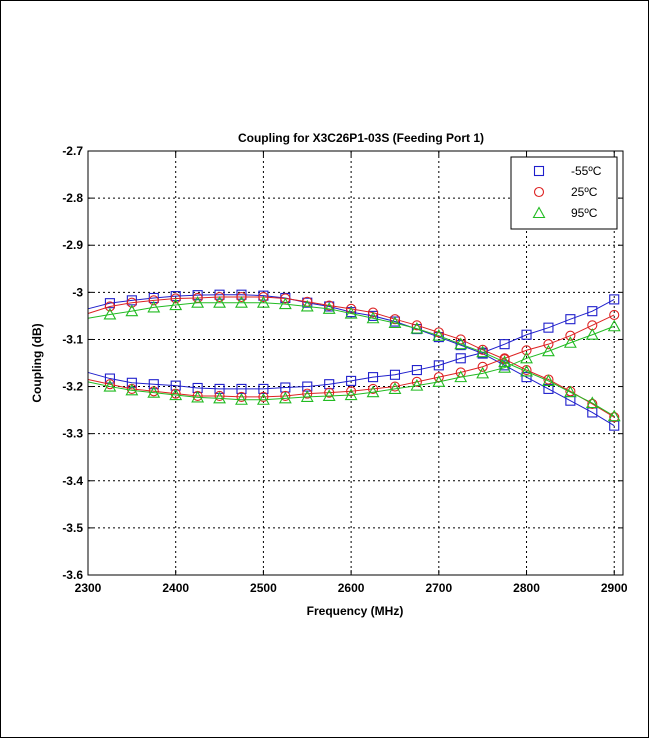 The width and height of the screenshot is (649, 738). Describe the element at coordinates (37, 362) in the screenshot. I see `y-axis-label: Coupling (dB)` at that location.